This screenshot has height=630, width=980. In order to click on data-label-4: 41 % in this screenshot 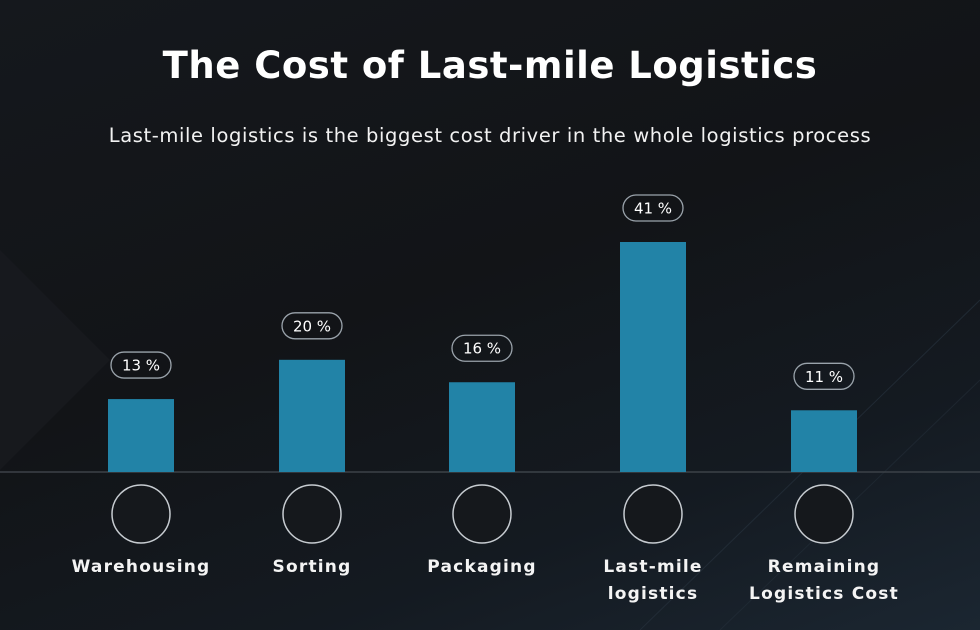, I will do `click(653, 209)`.